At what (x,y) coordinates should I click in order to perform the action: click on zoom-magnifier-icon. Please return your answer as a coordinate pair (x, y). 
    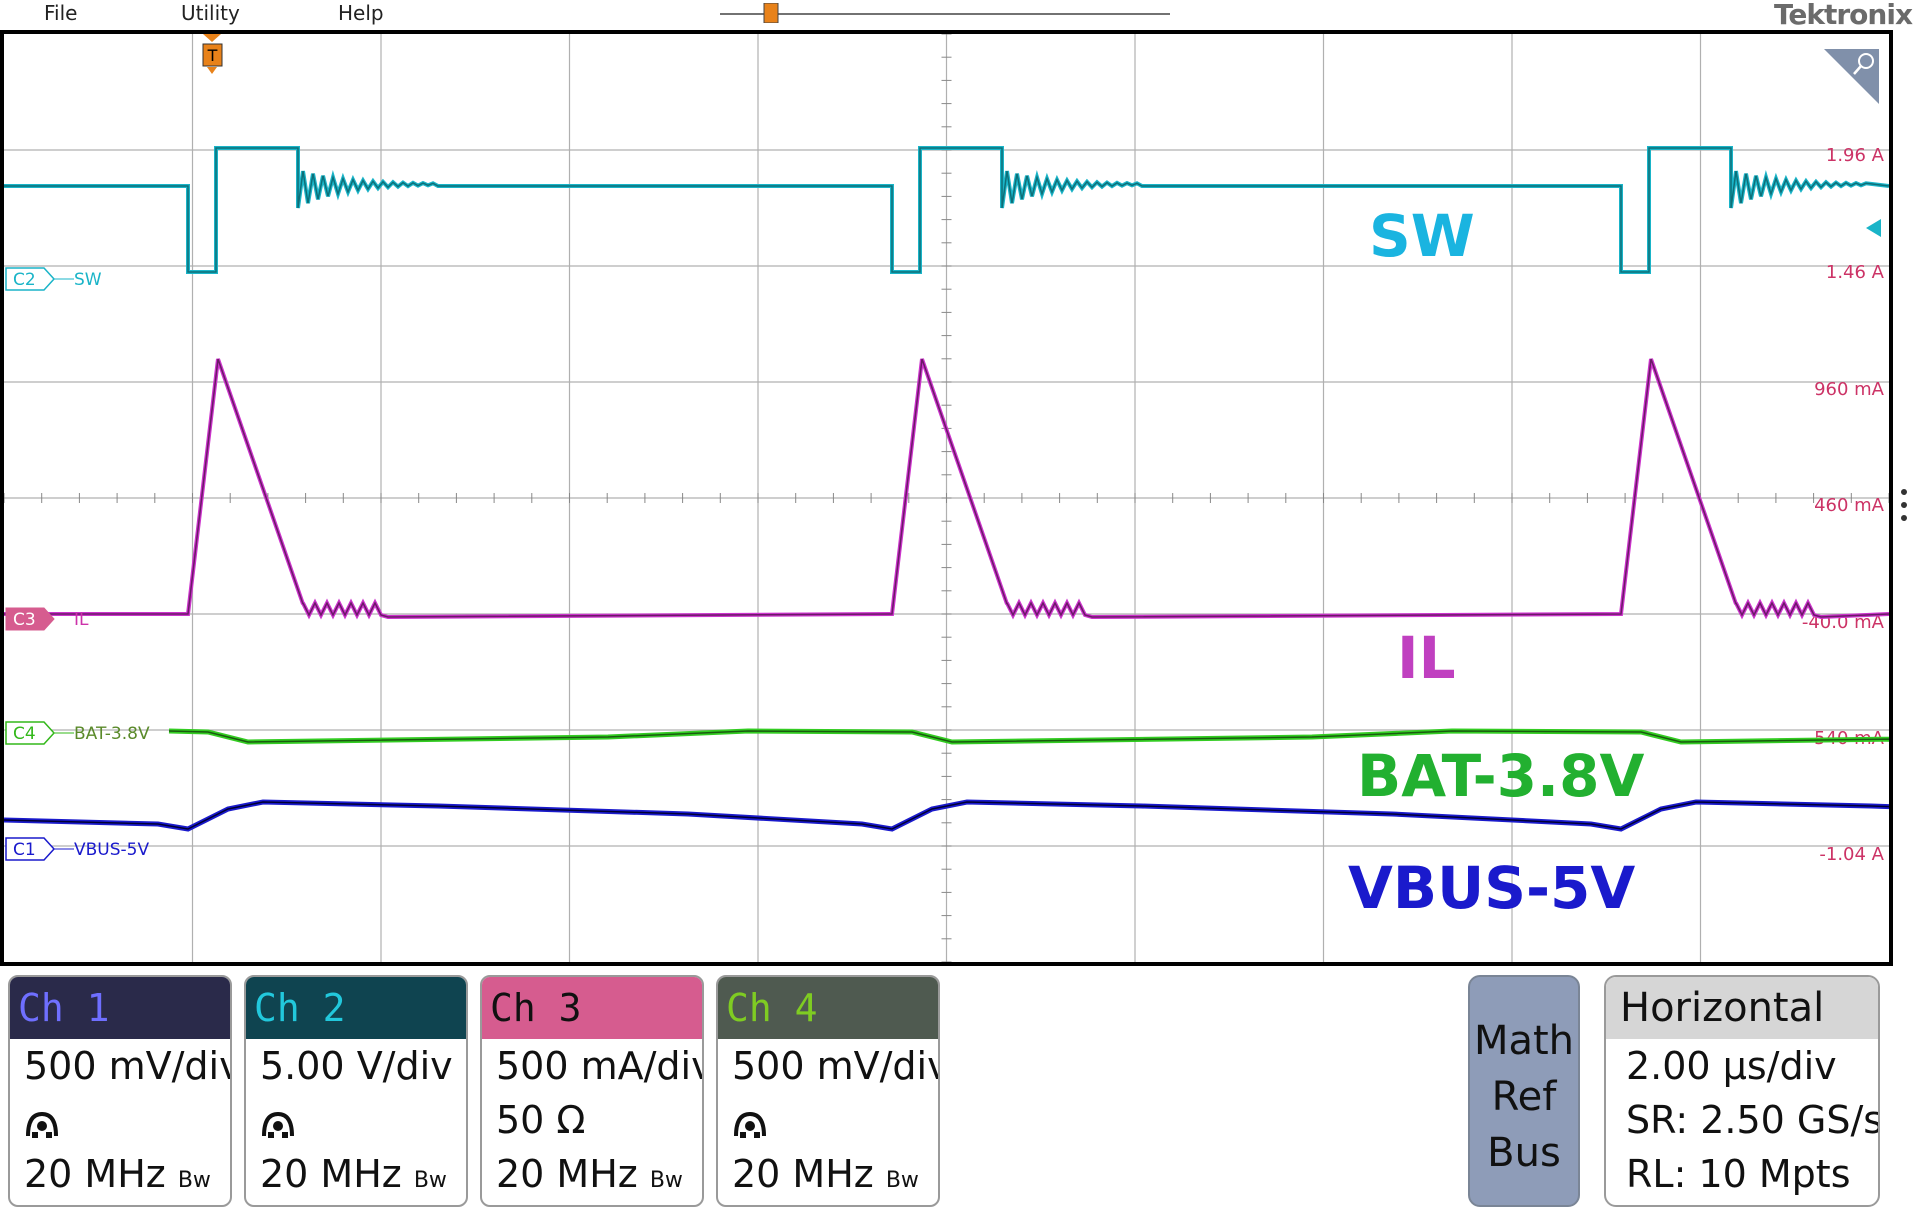
    Looking at the image, I should click on (1851, 76).